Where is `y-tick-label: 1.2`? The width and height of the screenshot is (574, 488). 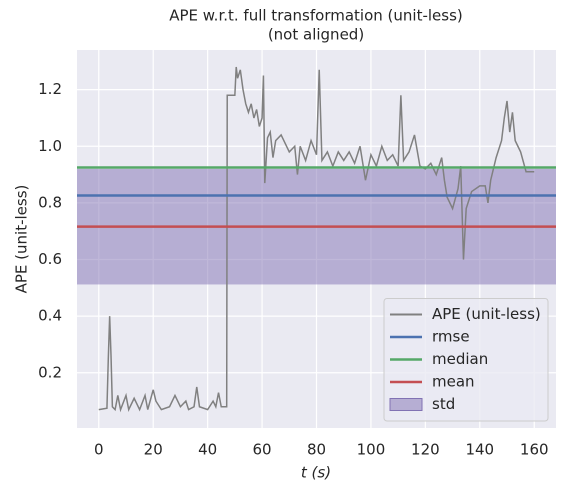 y-tick-label: 1.2 is located at coordinates (50, 89).